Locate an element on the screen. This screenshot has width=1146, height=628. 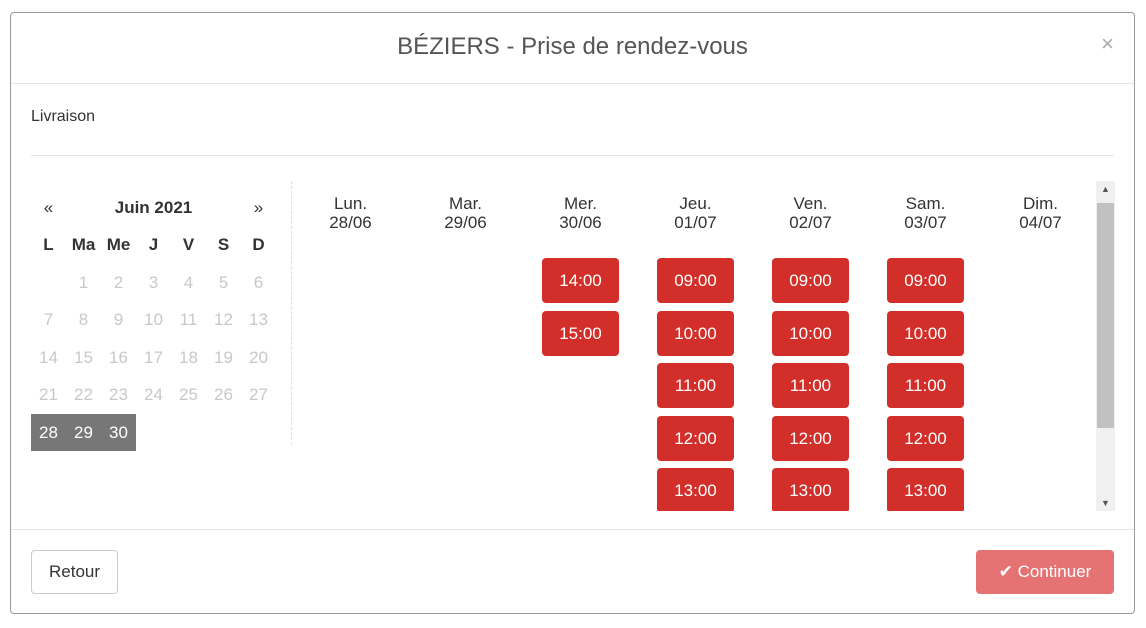
scroll-down-icon: ▼ is located at coordinates (1105, 503).